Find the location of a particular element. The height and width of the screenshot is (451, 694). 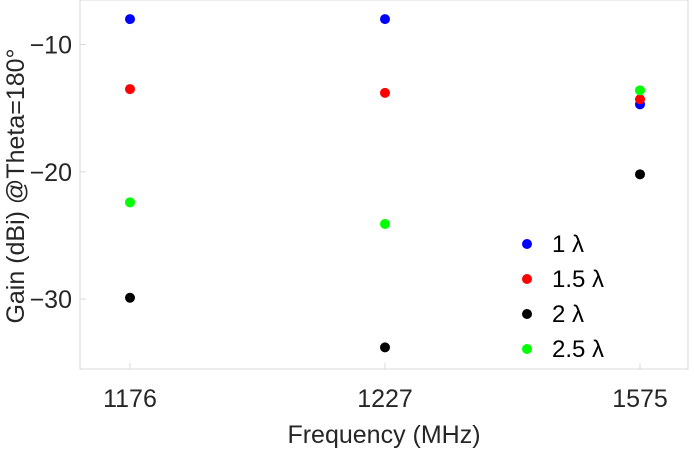

x-tick-label: 1575 is located at coordinates (640, 399).